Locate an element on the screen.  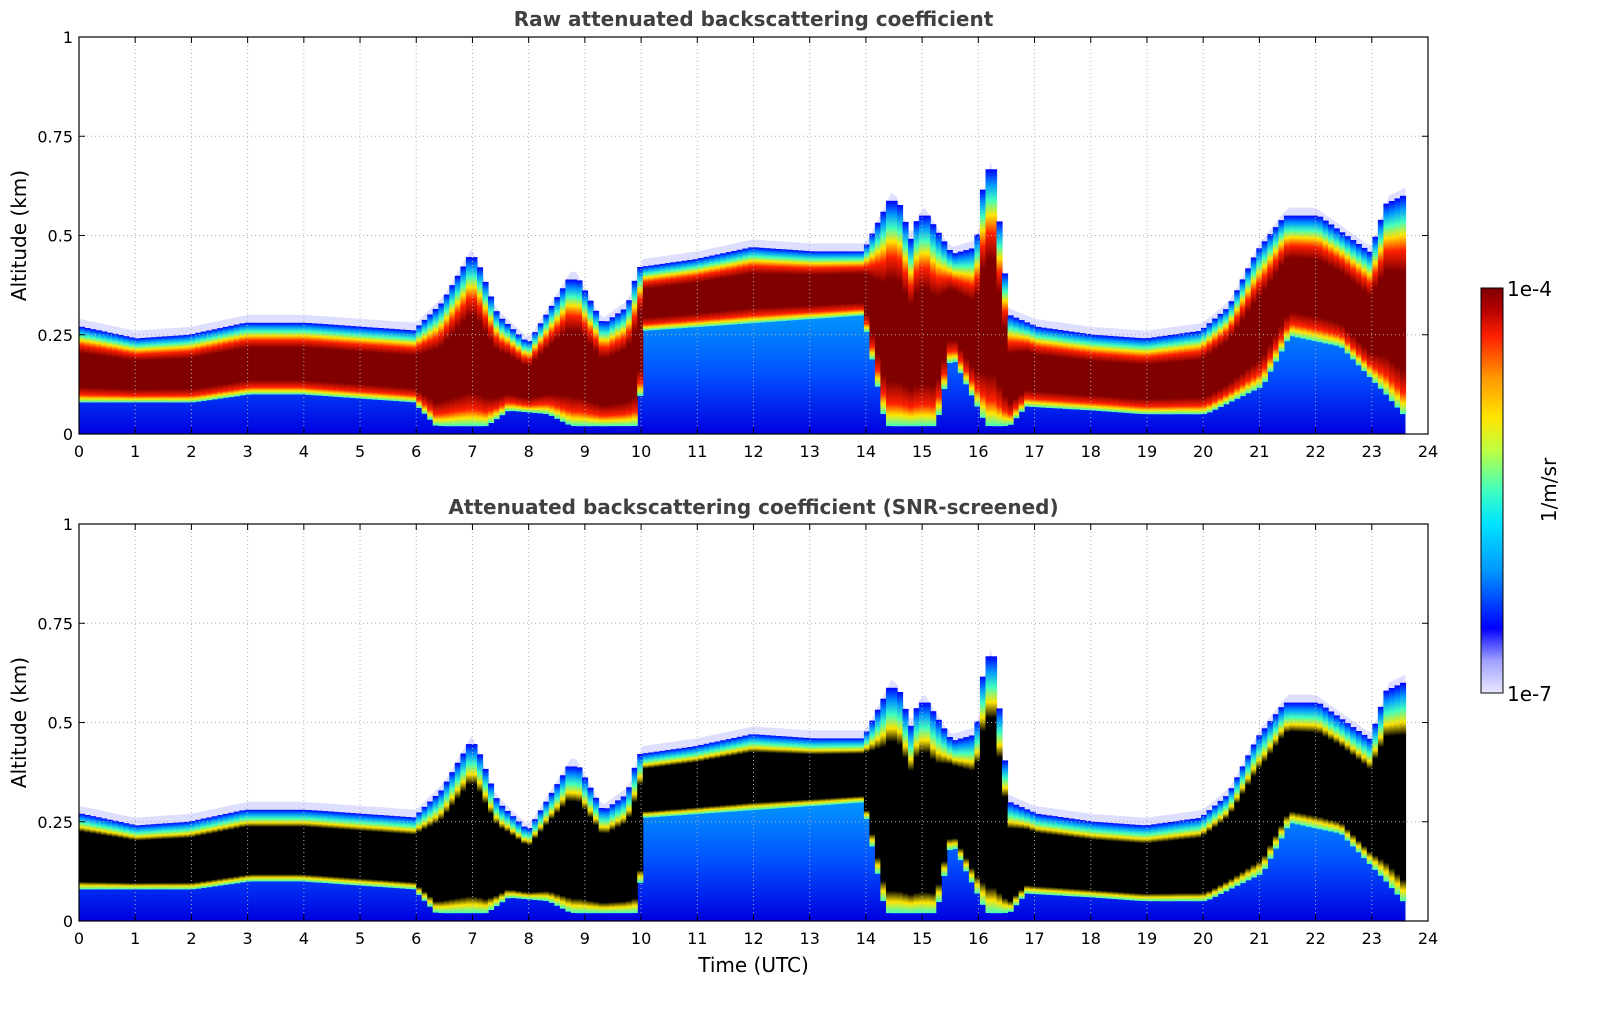
x-tick-label: 15 is located at coordinates (922, 938).